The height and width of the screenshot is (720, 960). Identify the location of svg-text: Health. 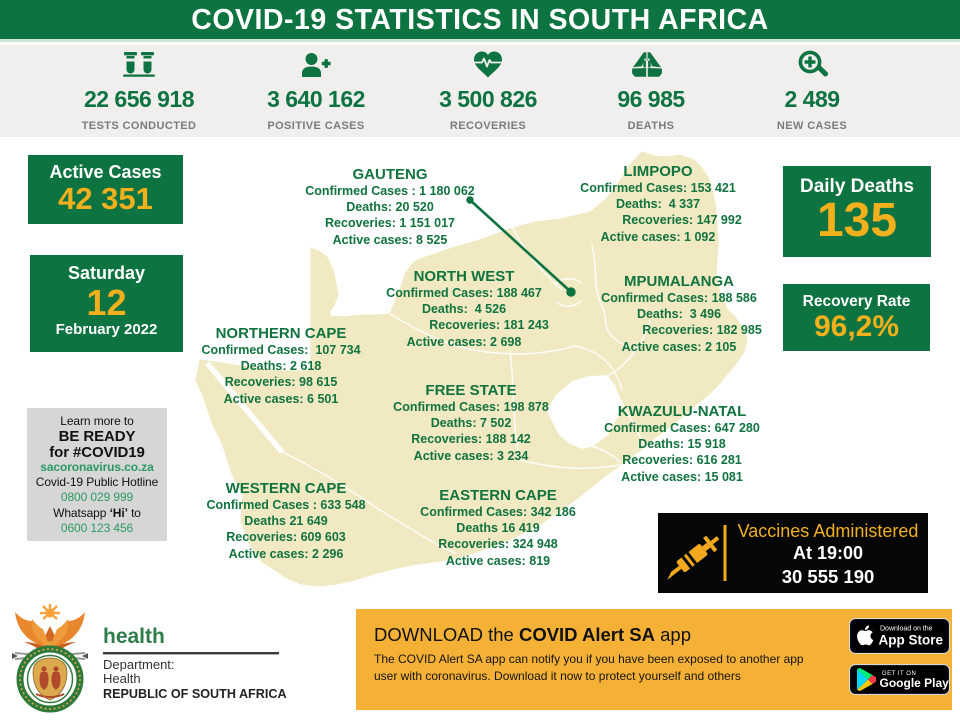
(122, 678).